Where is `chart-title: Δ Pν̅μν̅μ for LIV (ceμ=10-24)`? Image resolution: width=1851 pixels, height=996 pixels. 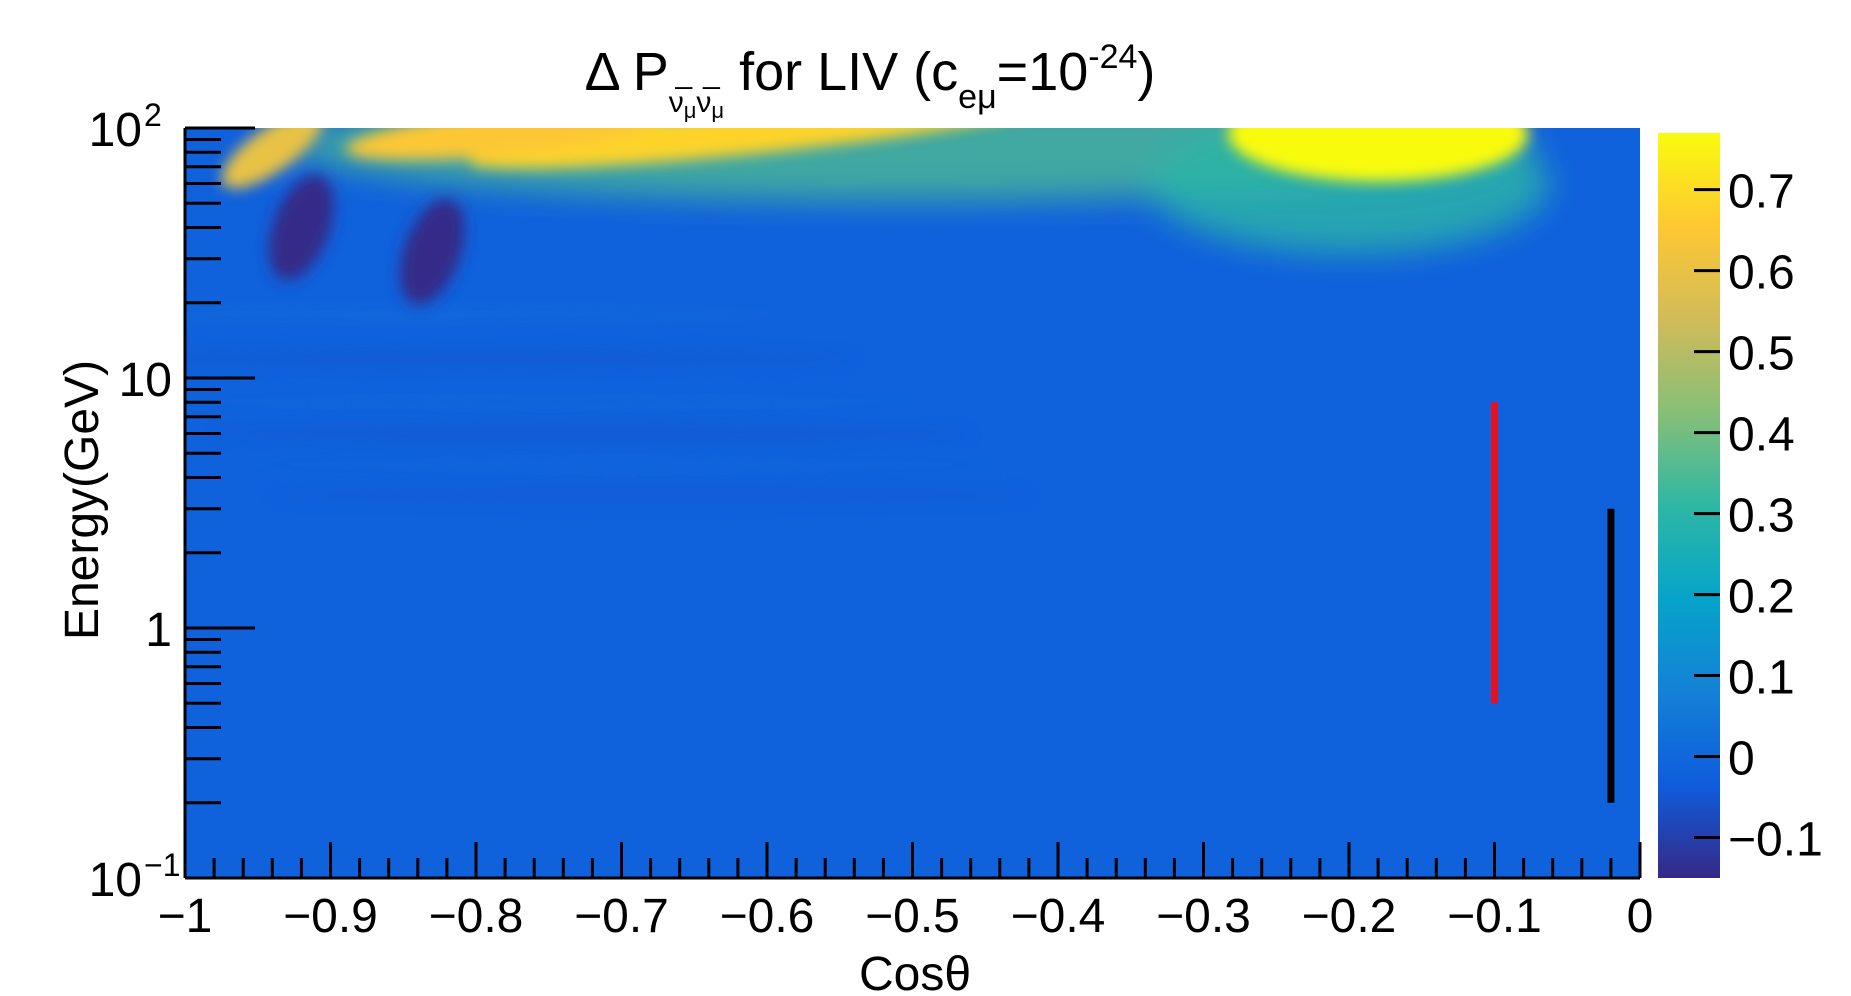
chart-title: Δ Pν̅μν̅μ for LIV (ceμ=10-24) is located at coordinates (870, 80).